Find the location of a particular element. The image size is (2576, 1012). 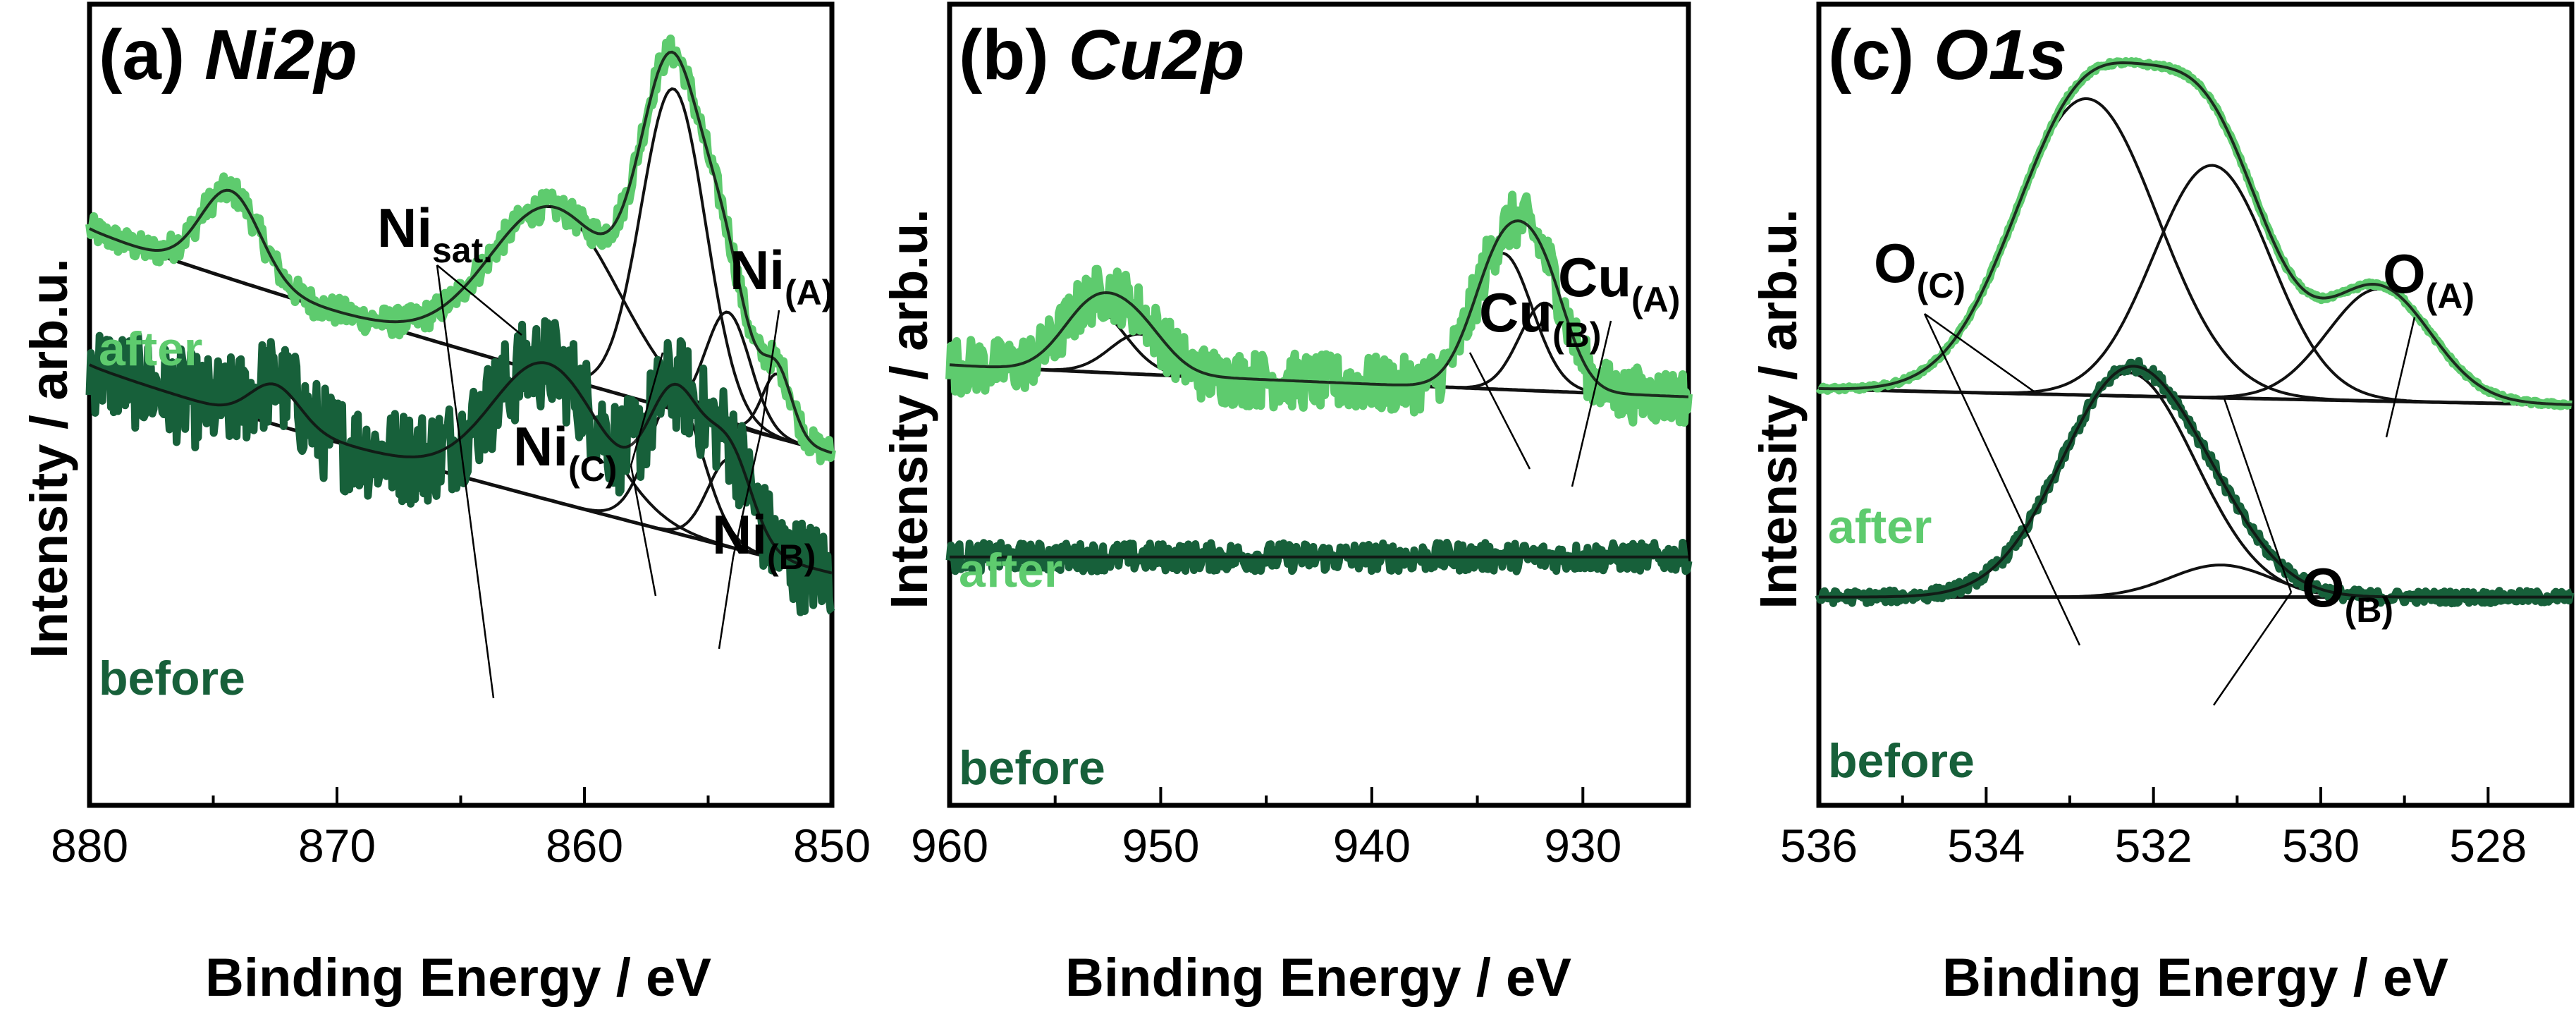

peak-label-ni-c: Ni(C) is located at coordinates (565, 452).